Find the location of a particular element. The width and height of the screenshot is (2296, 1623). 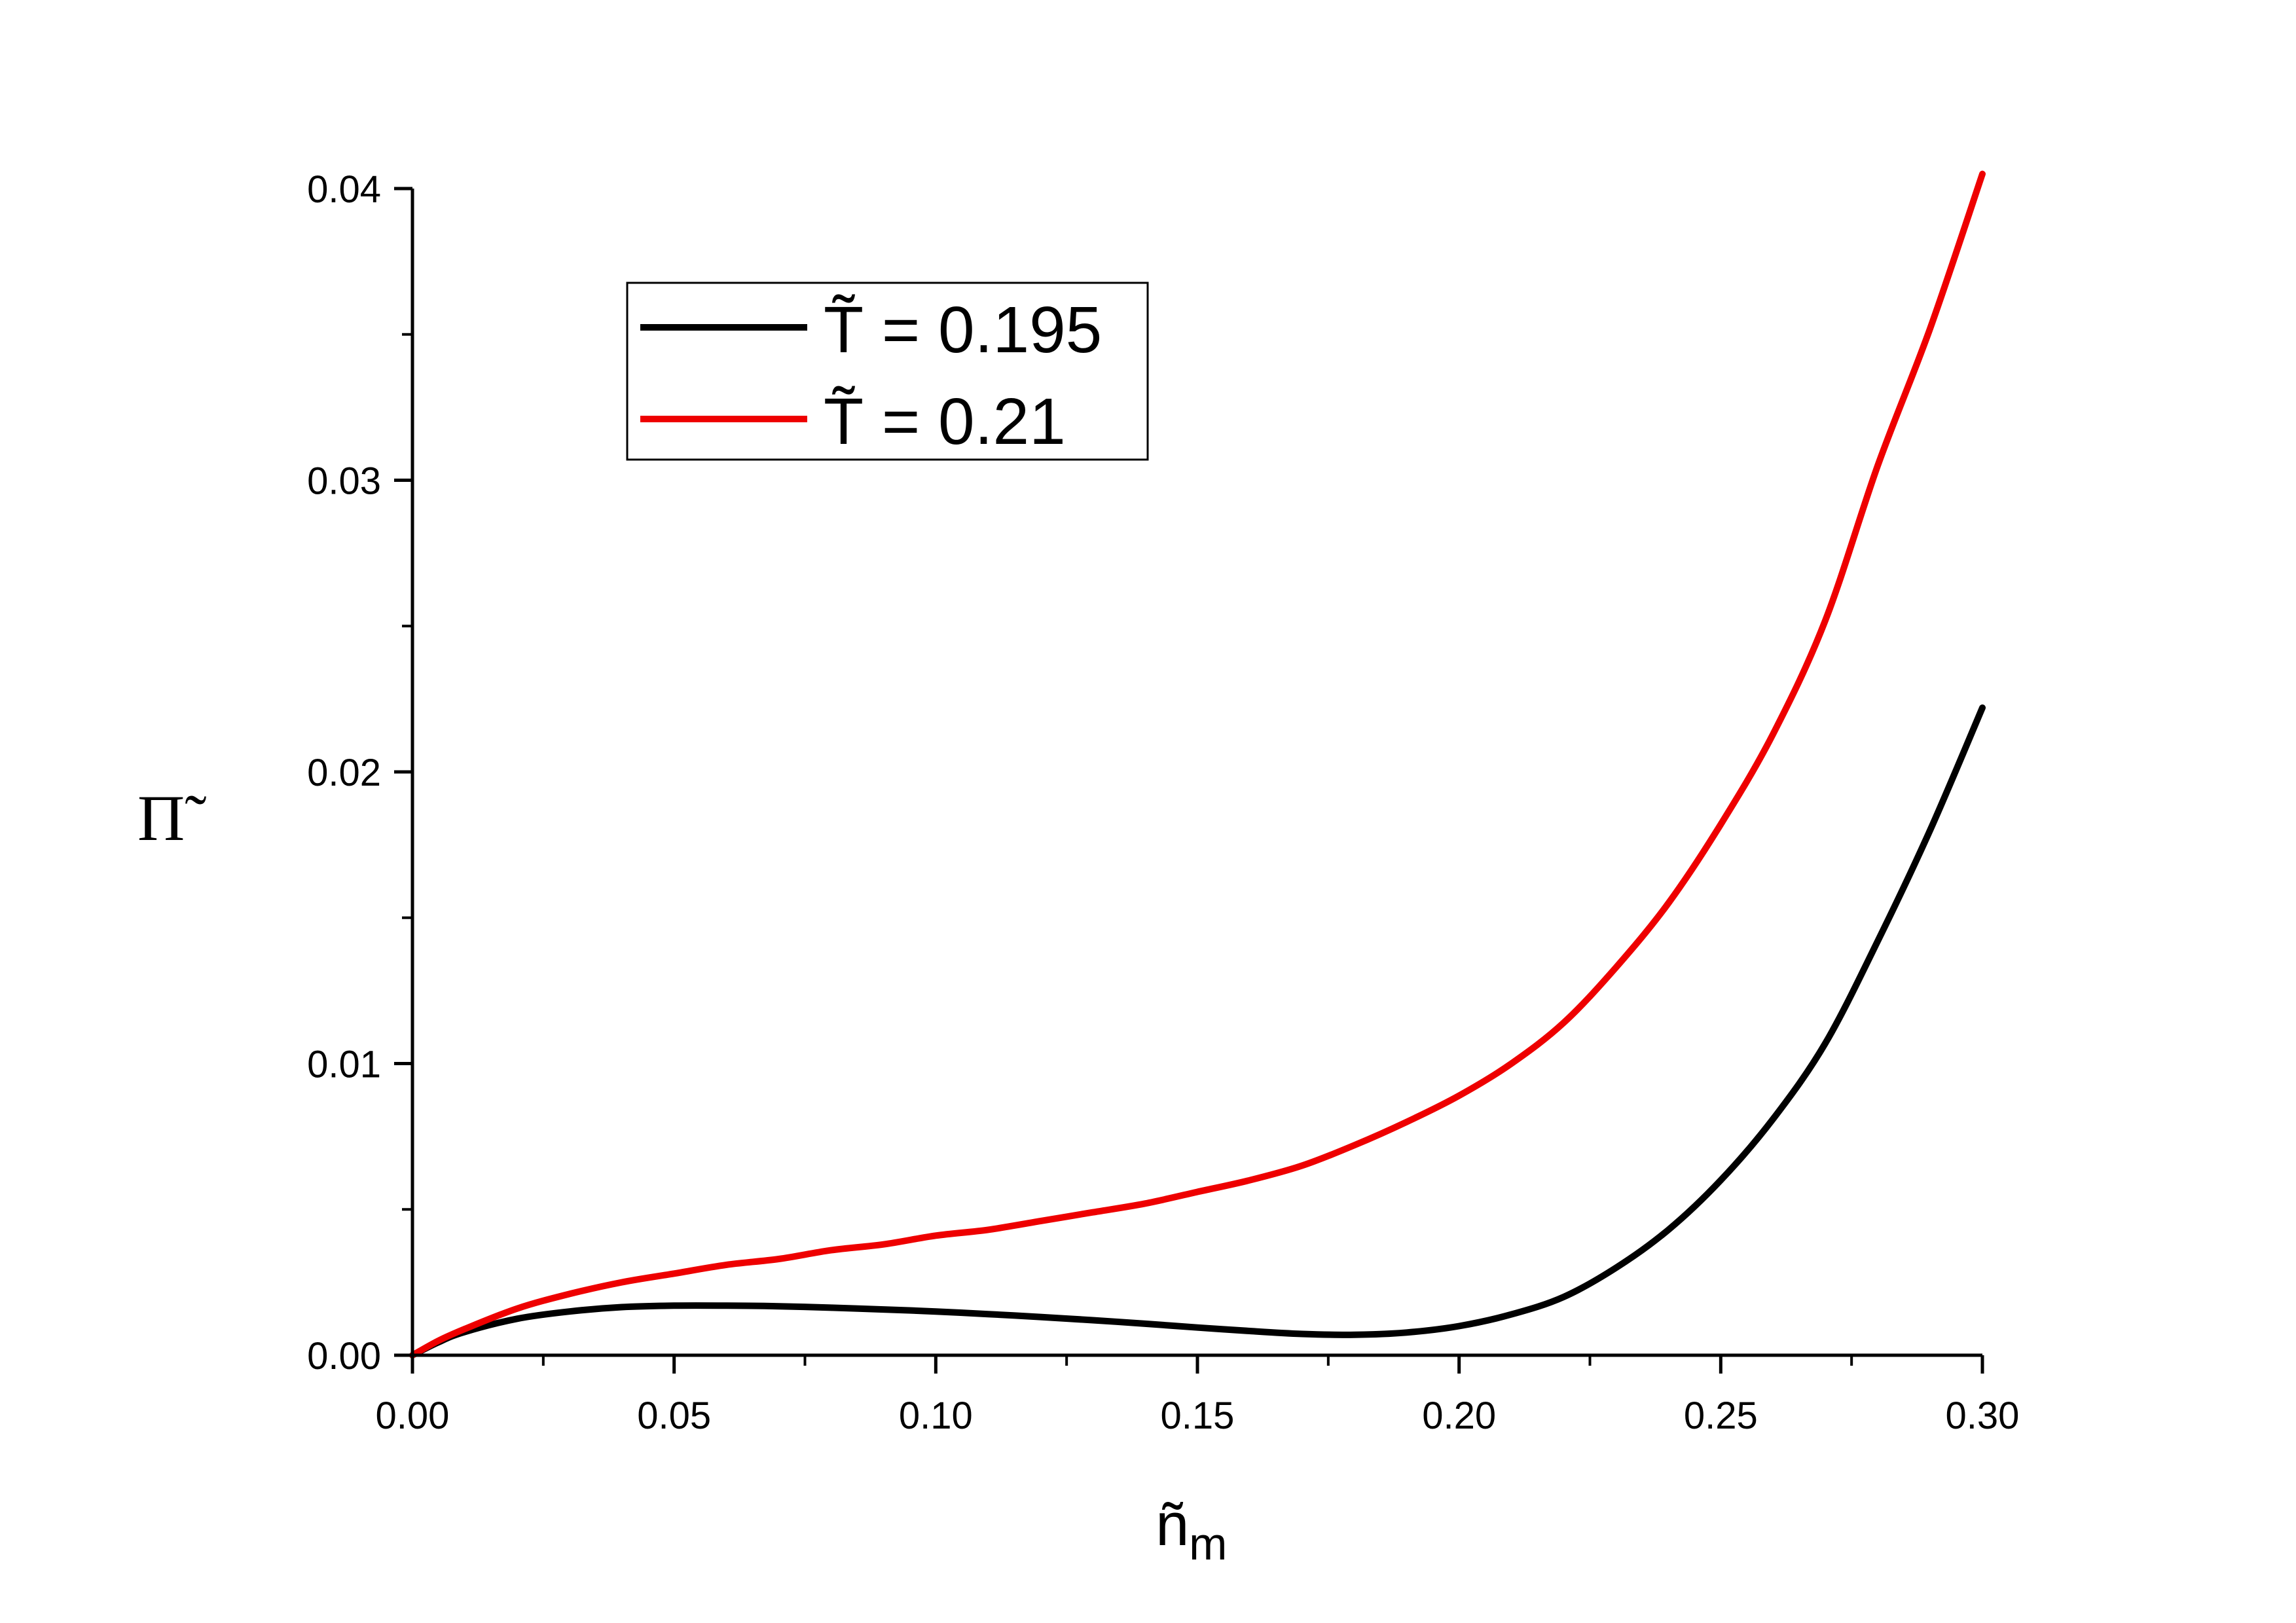

x-ticks: 0.00 0.05 0.10 0.15 0.20 0.25 0.30 is located at coordinates (1198, 1396).